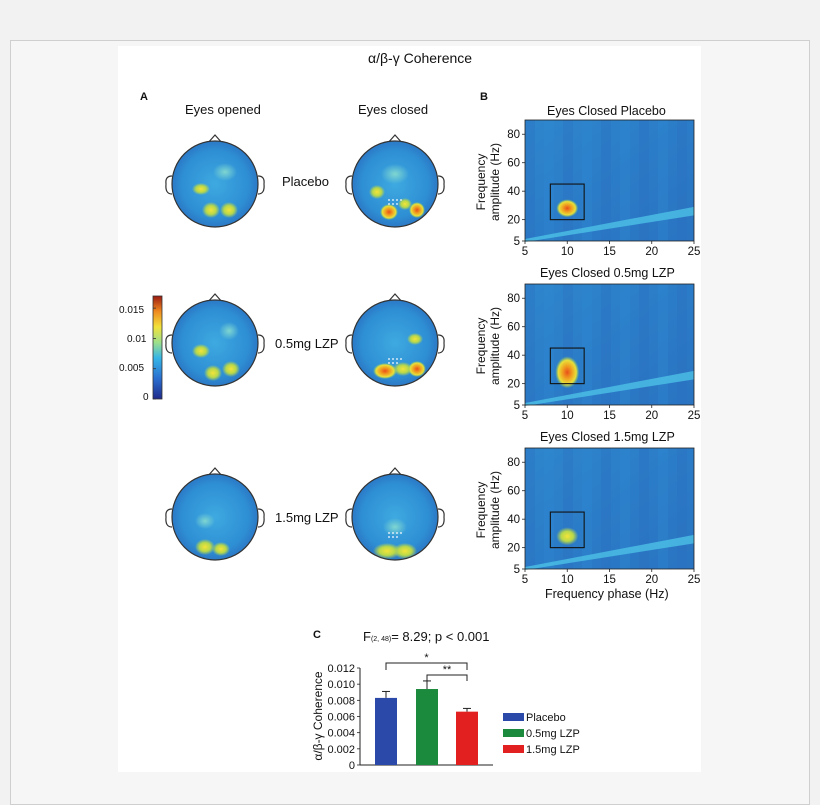  I want to click on bar-y-tick-label: 0.006, so click(341, 718).